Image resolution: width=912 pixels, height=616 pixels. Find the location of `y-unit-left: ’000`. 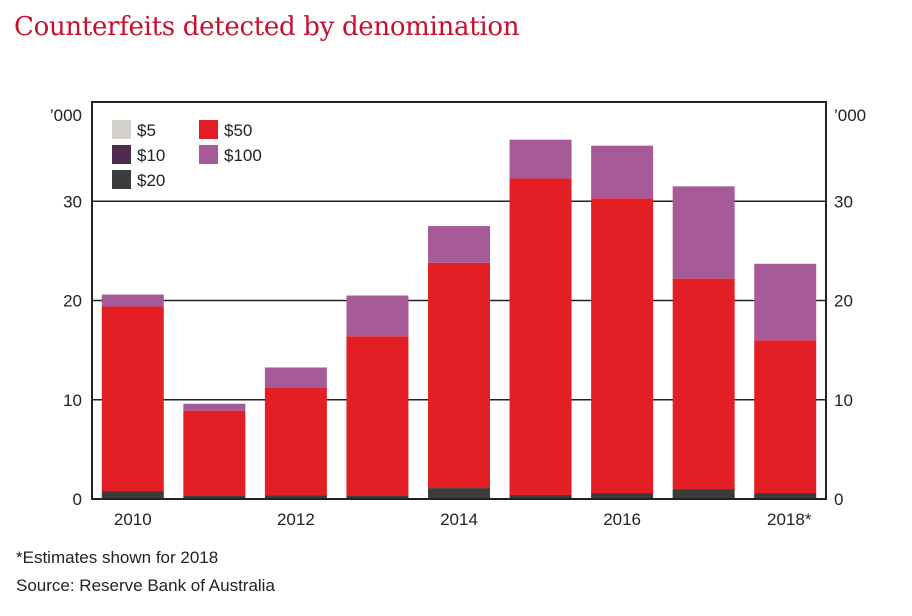

y-unit-left: ’000 is located at coordinates (66, 115).